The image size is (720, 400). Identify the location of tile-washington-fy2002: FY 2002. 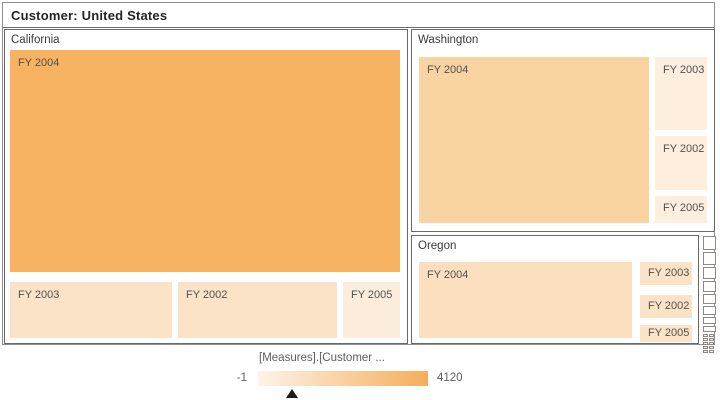
(681, 163).